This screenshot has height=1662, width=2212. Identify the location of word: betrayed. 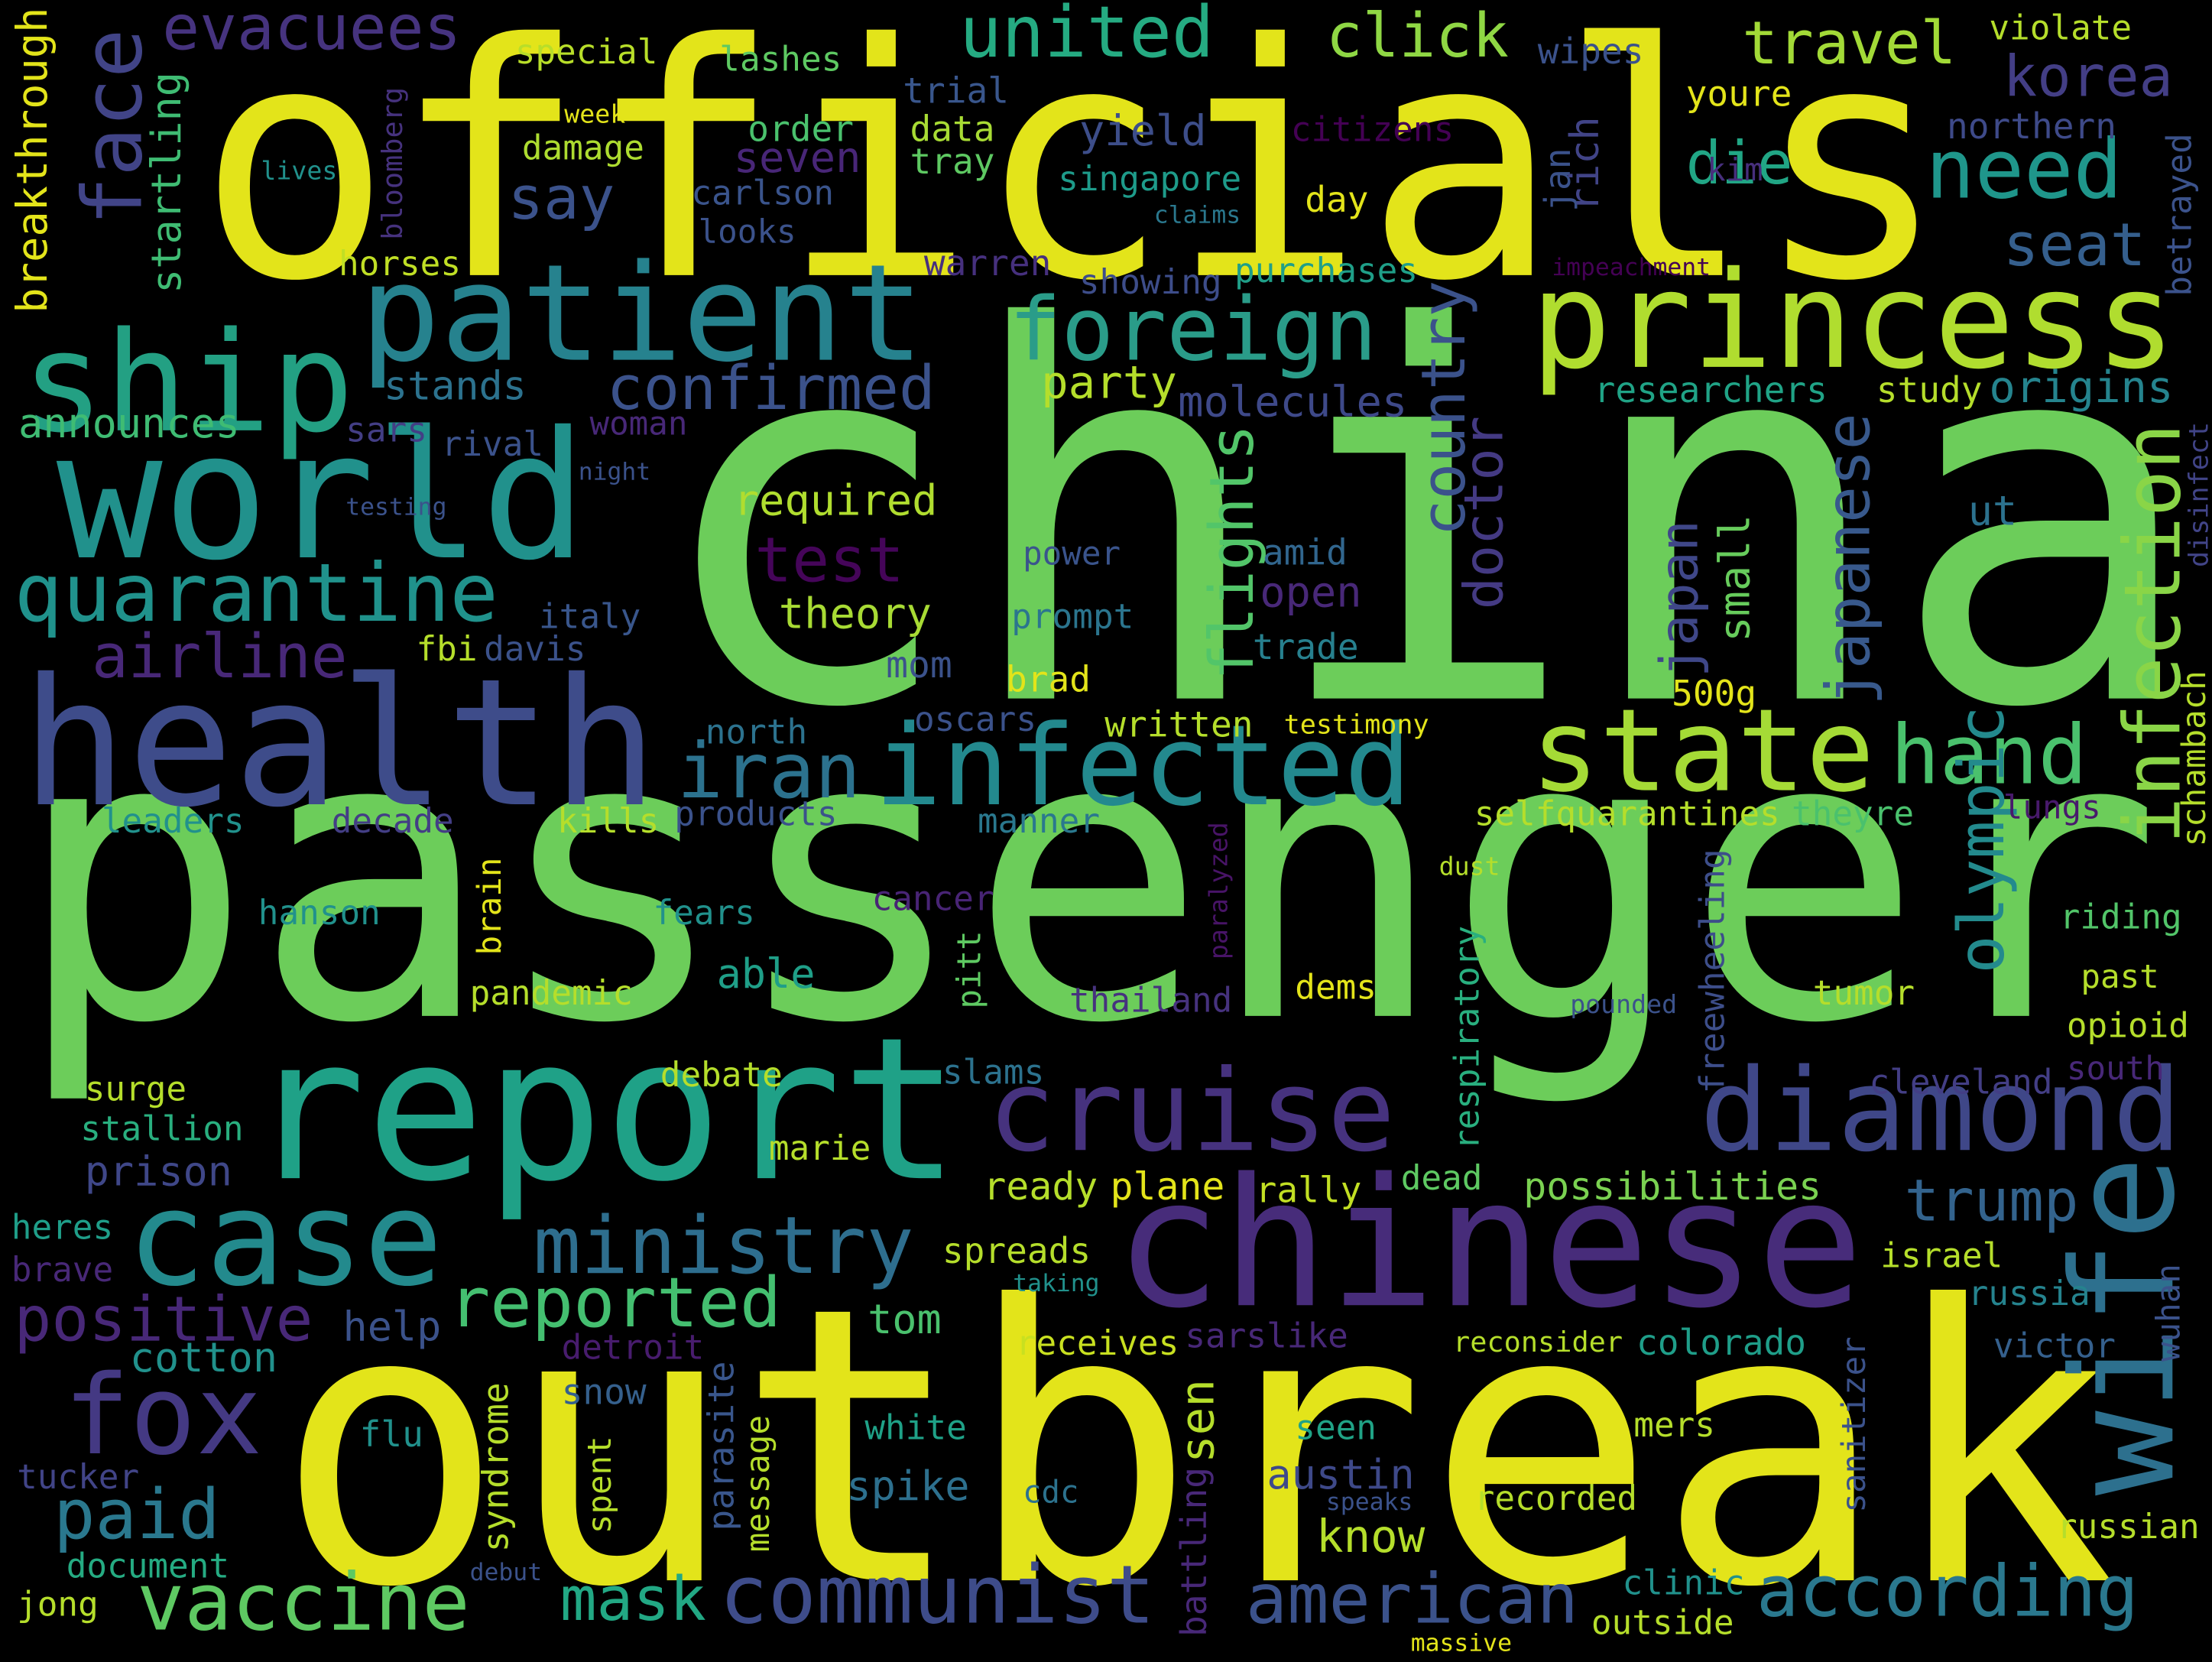
(2179, 214).